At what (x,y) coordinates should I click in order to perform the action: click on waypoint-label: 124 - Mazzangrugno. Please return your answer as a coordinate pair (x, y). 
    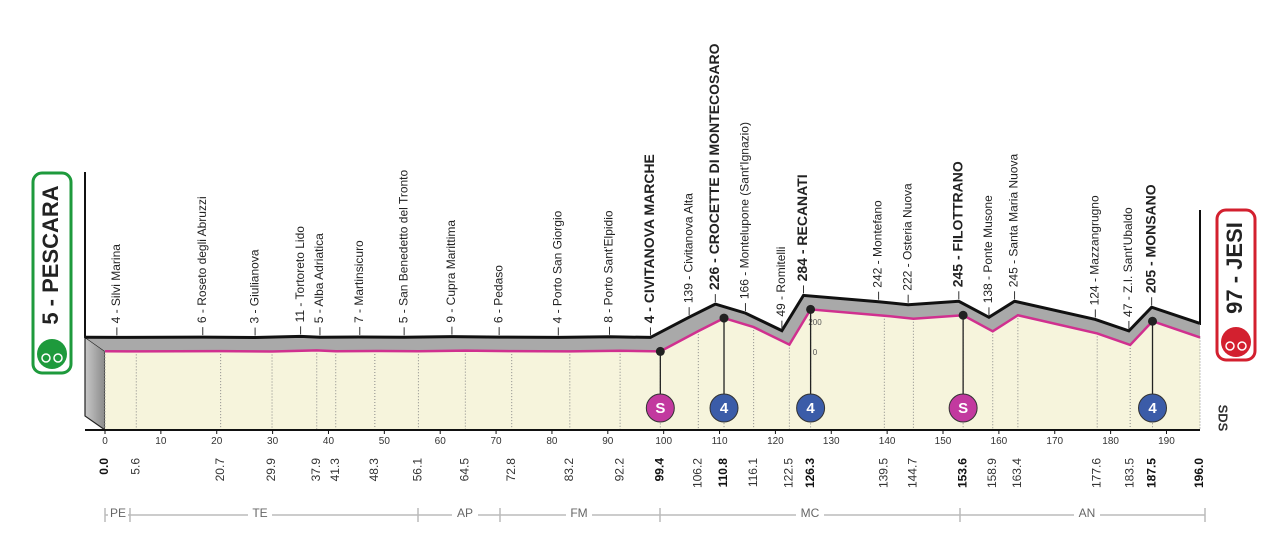
    Looking at the image, I should click on (1094, 250).